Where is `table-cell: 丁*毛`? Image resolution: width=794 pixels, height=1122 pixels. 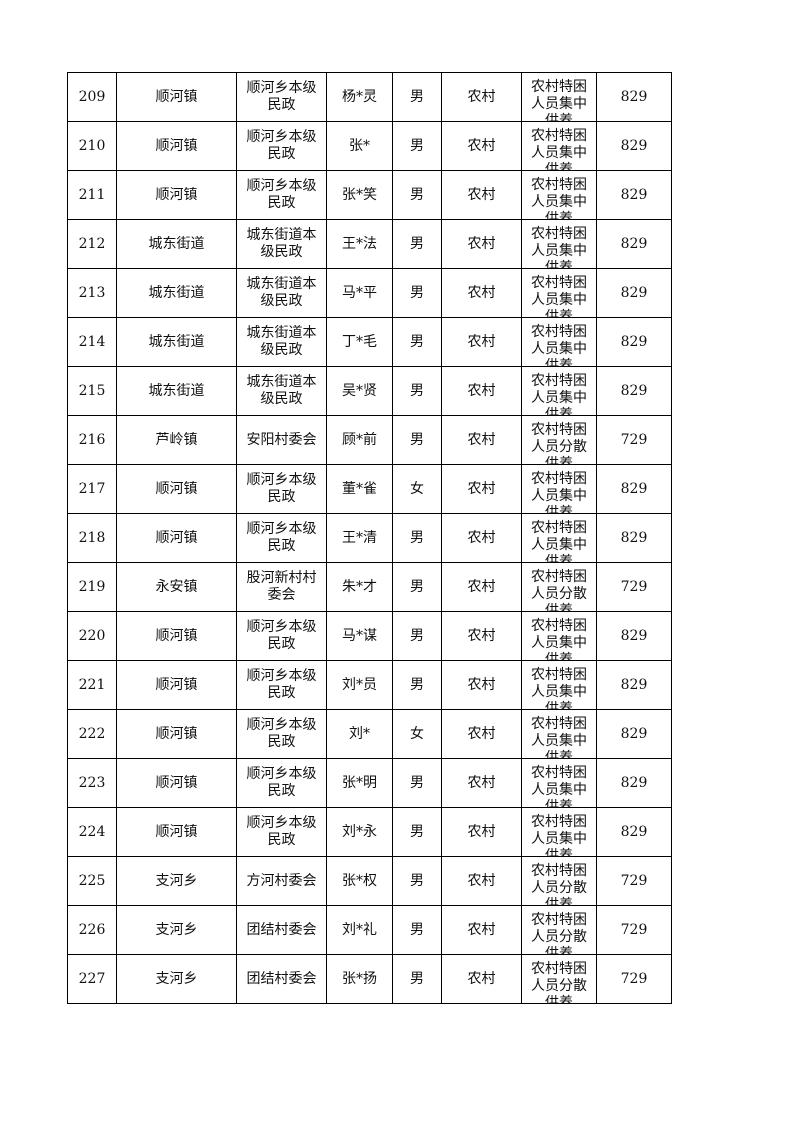 table-cell: 丁*毛 is located at coordinates (359, 342).